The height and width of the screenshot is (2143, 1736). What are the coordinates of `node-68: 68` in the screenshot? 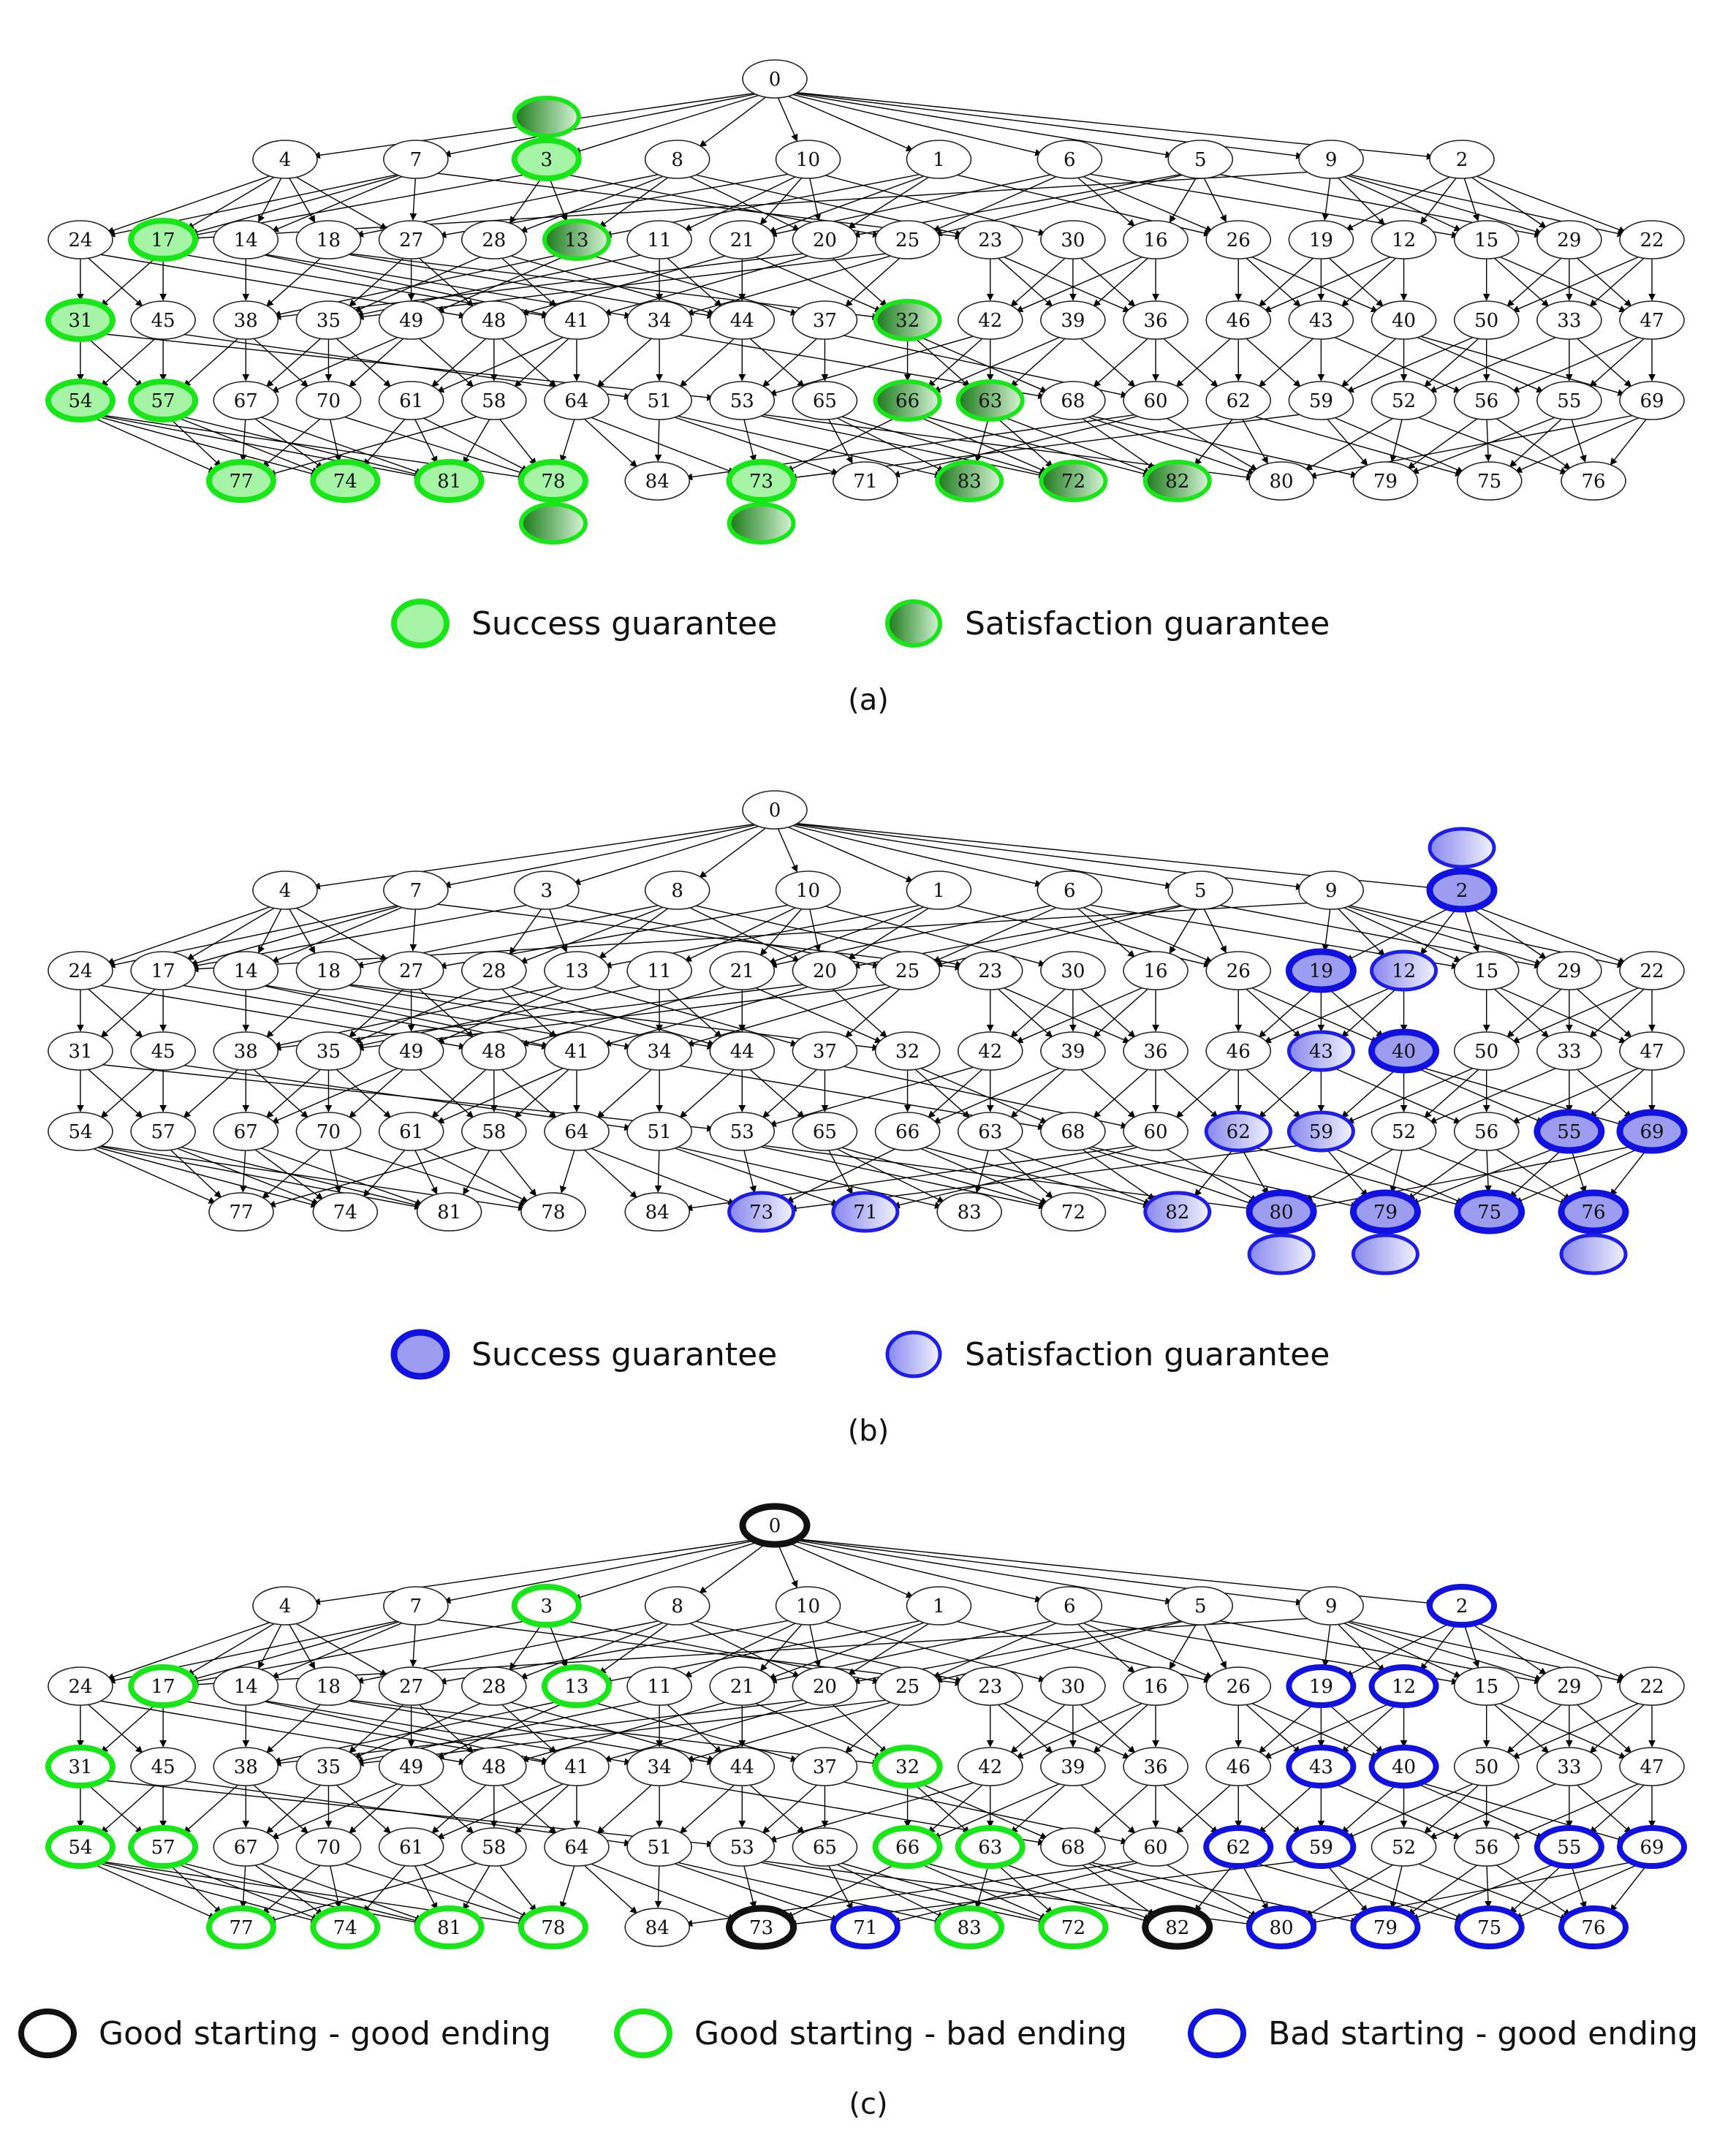 It's located at (1073, 401).